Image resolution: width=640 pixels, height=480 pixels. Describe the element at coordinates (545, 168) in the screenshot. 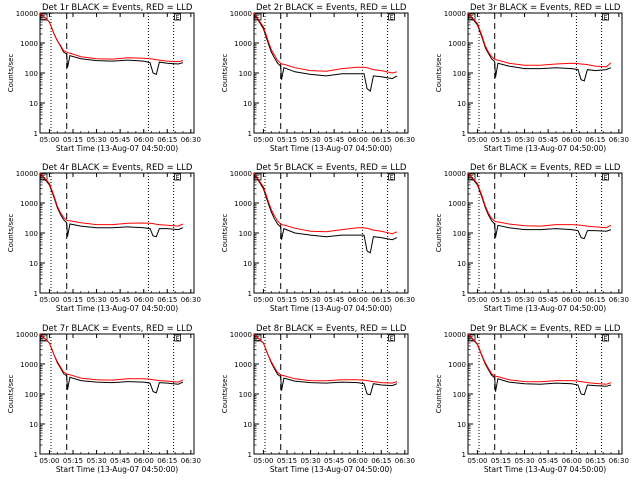

I see `panel-title: Det 6r BLACK = Events, RED = LLD` at that location.